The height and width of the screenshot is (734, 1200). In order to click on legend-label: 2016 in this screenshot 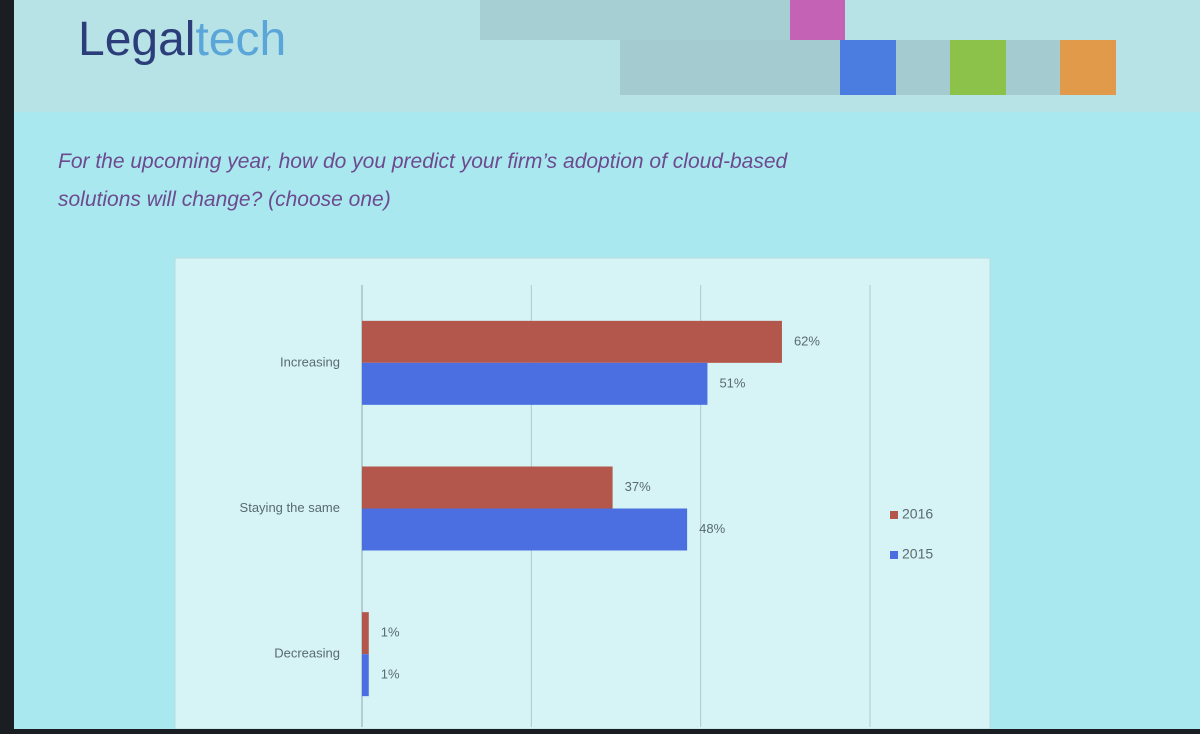, I will do `click(917, 514)`.